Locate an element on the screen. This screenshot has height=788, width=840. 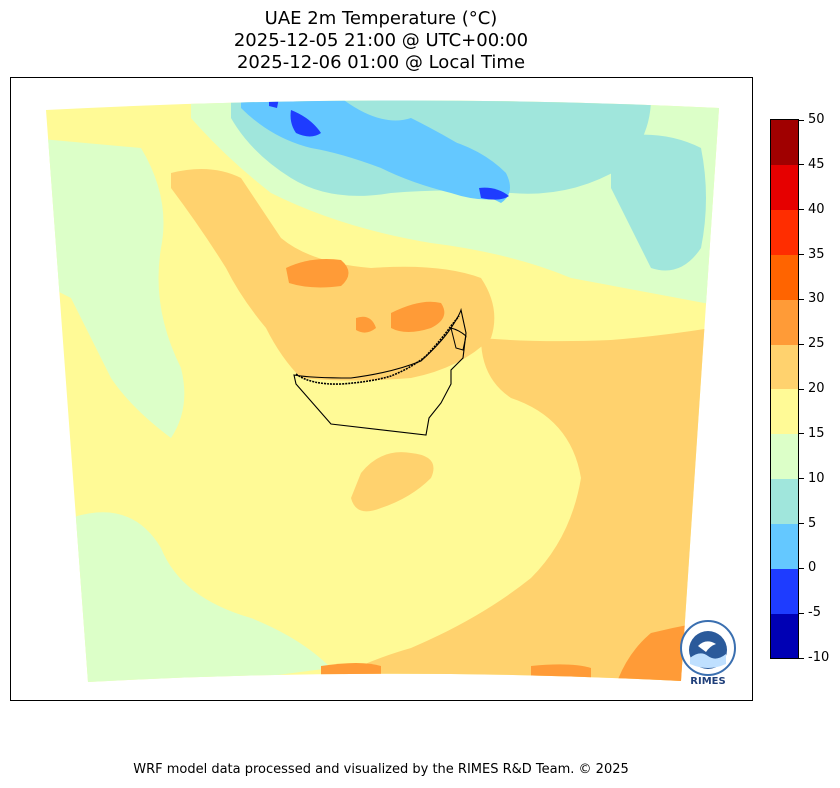
band-25-30-gulf is located at coordinates (317, 273).